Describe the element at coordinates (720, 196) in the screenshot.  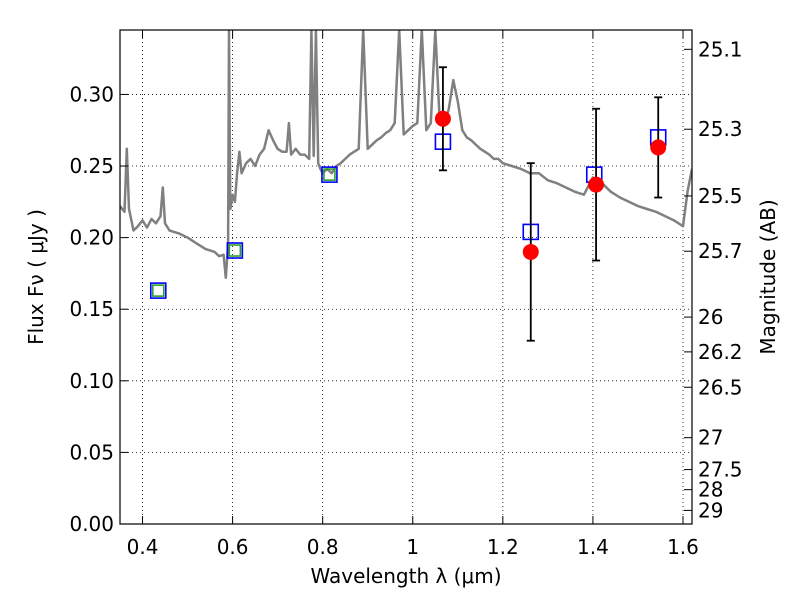
I see `magnitude-tick-label: 25.5` at that location.